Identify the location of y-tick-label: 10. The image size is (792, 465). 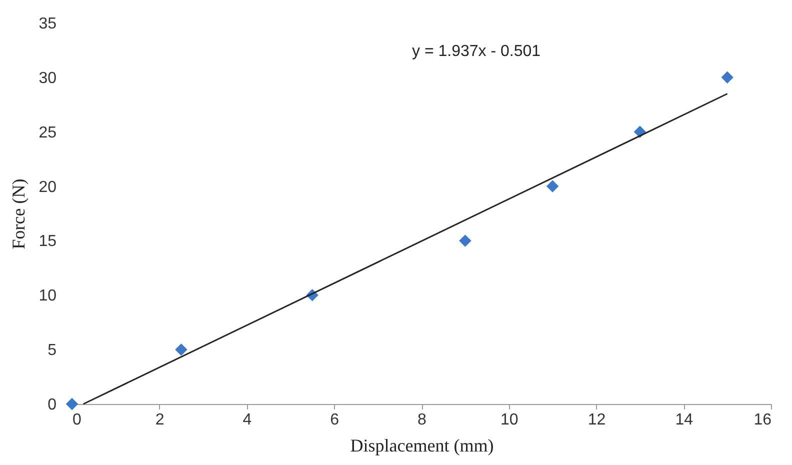
(47, 296).